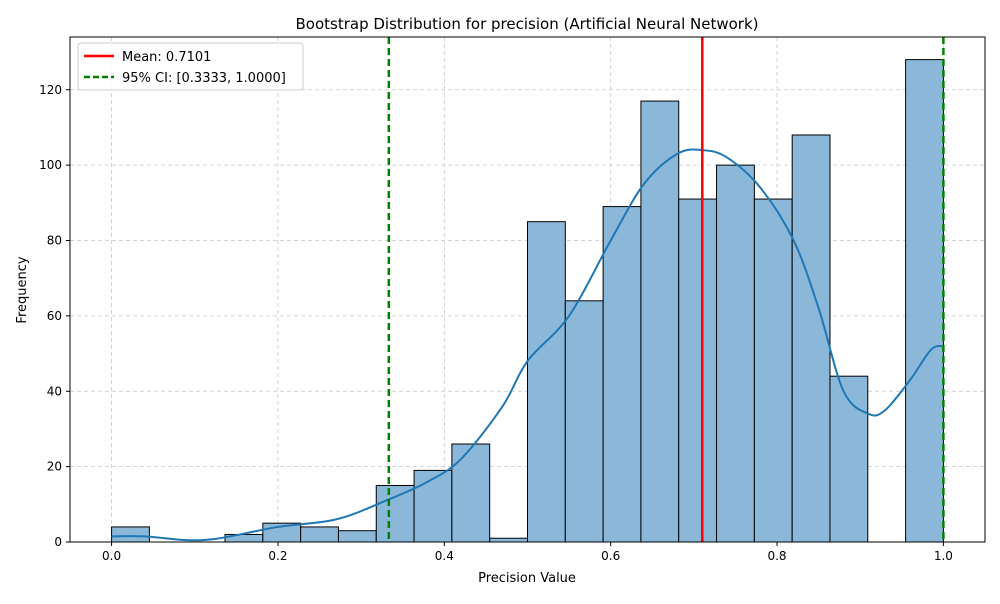 Image resolution: width=1000 pixels, height=604 pixels. I want to click on x-tick-label: 0.2, so click(277, 556).